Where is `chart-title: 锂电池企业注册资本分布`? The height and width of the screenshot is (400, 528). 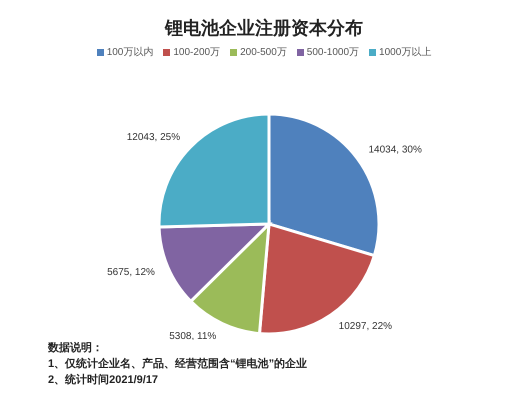 chart-title: 锂电池企业注册资本分布 is located at coordinates (264, 28).